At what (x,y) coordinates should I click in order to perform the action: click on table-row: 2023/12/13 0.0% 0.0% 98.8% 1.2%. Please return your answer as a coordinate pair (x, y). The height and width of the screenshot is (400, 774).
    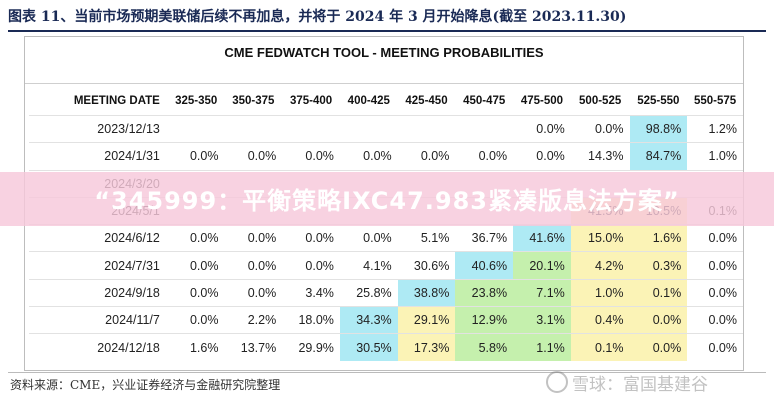
    Looking at the image, I should click on (386, 128).